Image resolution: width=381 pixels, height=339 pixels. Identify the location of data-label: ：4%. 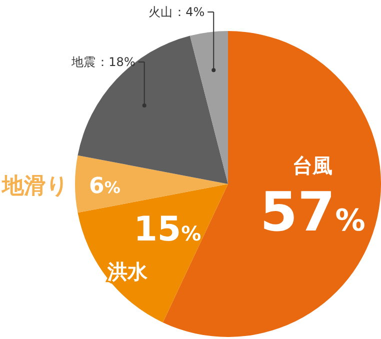
(189, 12).